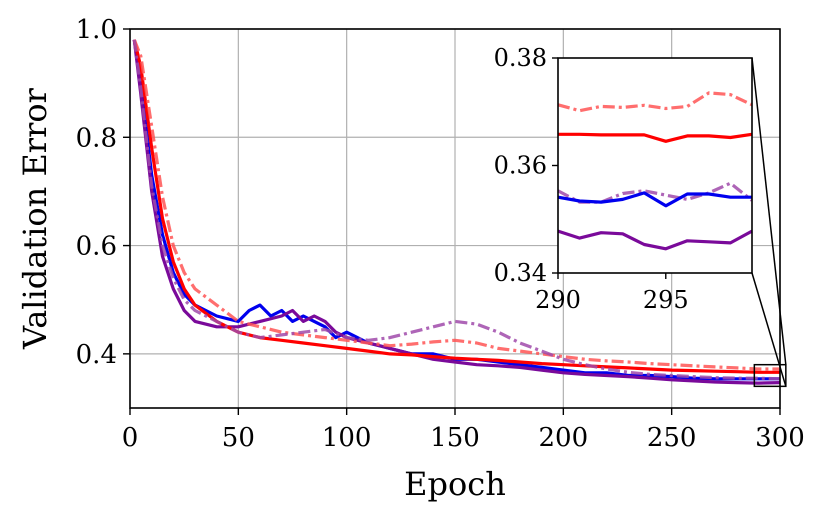  I want to click on x-tick-label: 50, so click(238, 438).